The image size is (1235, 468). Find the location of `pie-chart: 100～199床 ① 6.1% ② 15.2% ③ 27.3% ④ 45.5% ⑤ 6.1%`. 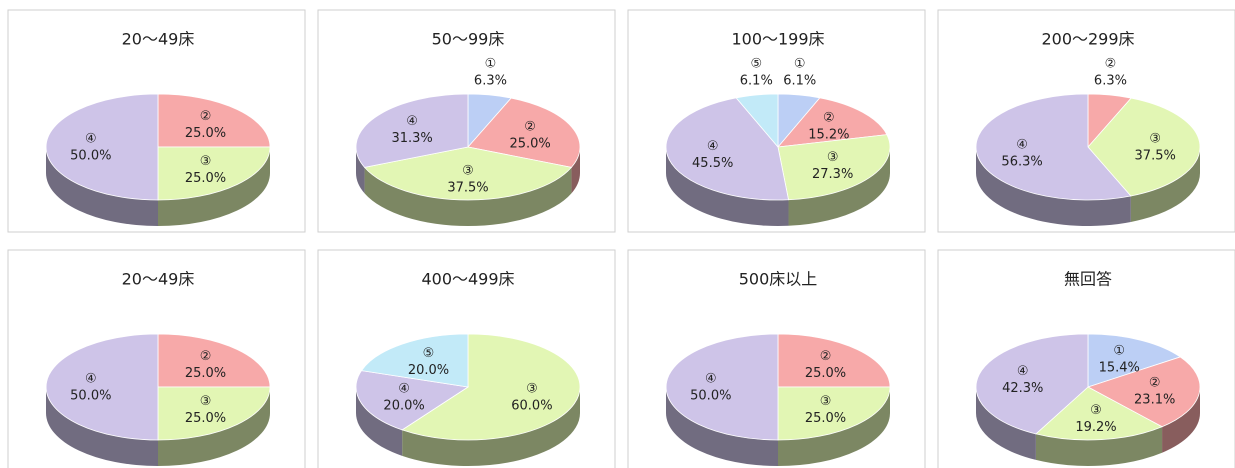

pie-chart: 100～199床 ① 6.1% ② 15.2% ③ 27.3% ④ 45.5% ⑤ 6.1% is located at coordinates (776, 121).